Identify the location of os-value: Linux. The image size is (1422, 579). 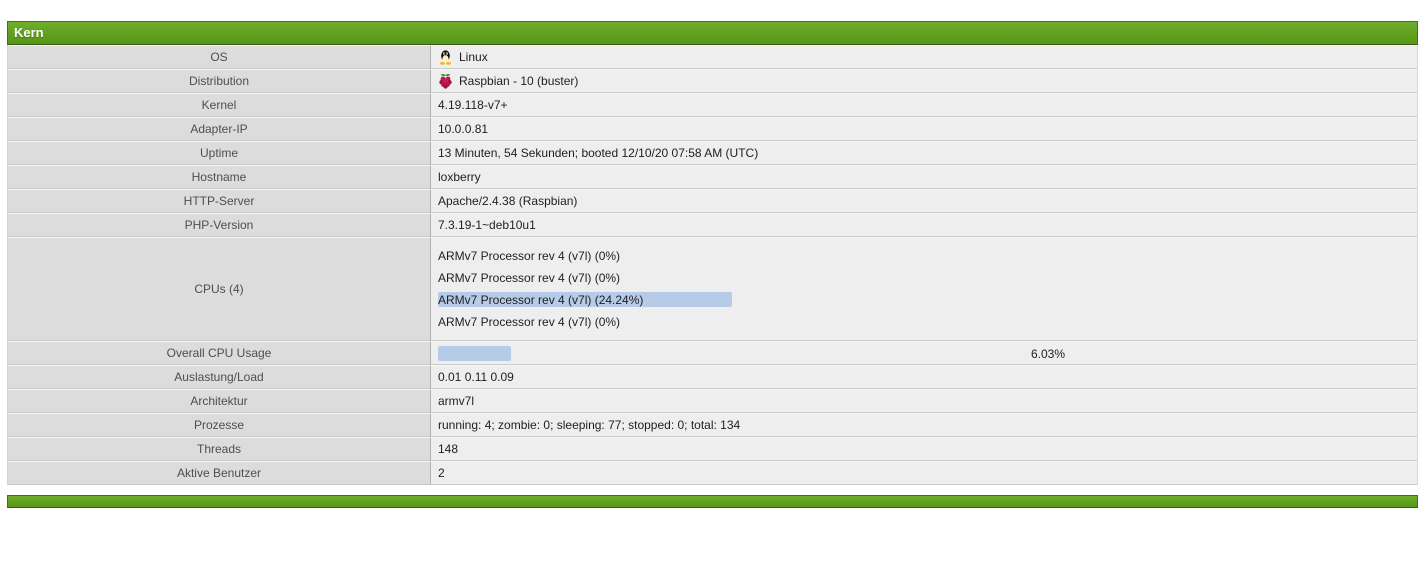
(473, 57).